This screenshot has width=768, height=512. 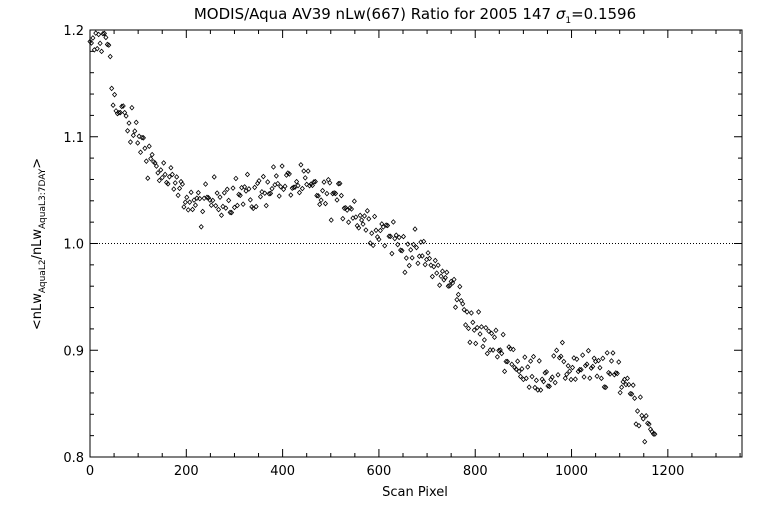 I want to click on y-tick-label: 1.1, so click(x=73, y=138).